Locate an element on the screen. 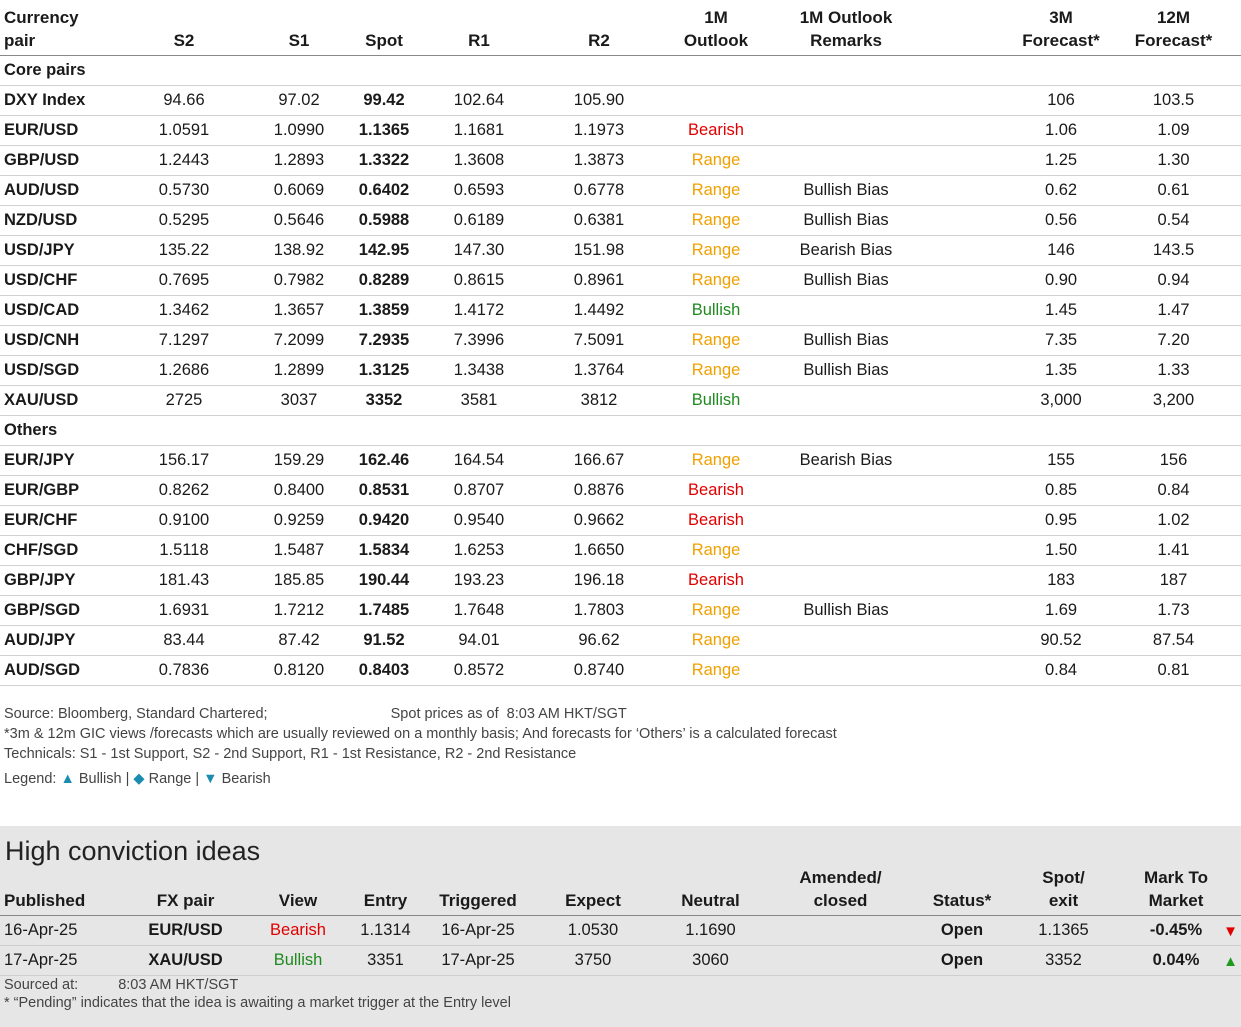 The width and height of the screenshot is (1241, 1027). cell-f3m: 155 is located at coordinates (1061, 460).